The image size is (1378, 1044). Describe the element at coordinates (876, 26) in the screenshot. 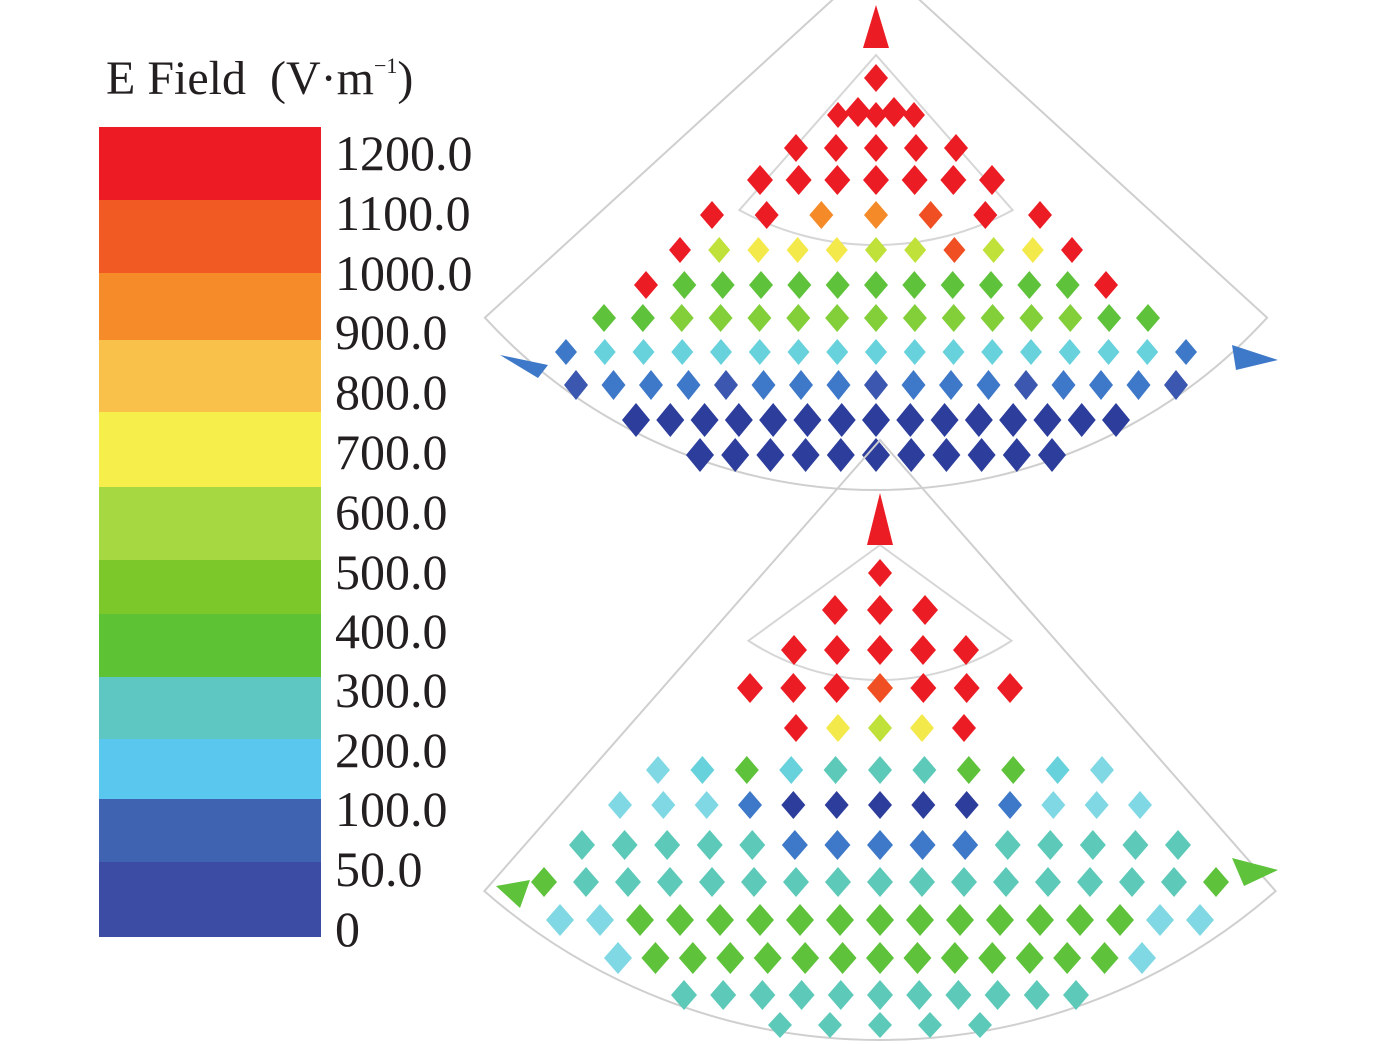

I see `port-arrow` at that location.